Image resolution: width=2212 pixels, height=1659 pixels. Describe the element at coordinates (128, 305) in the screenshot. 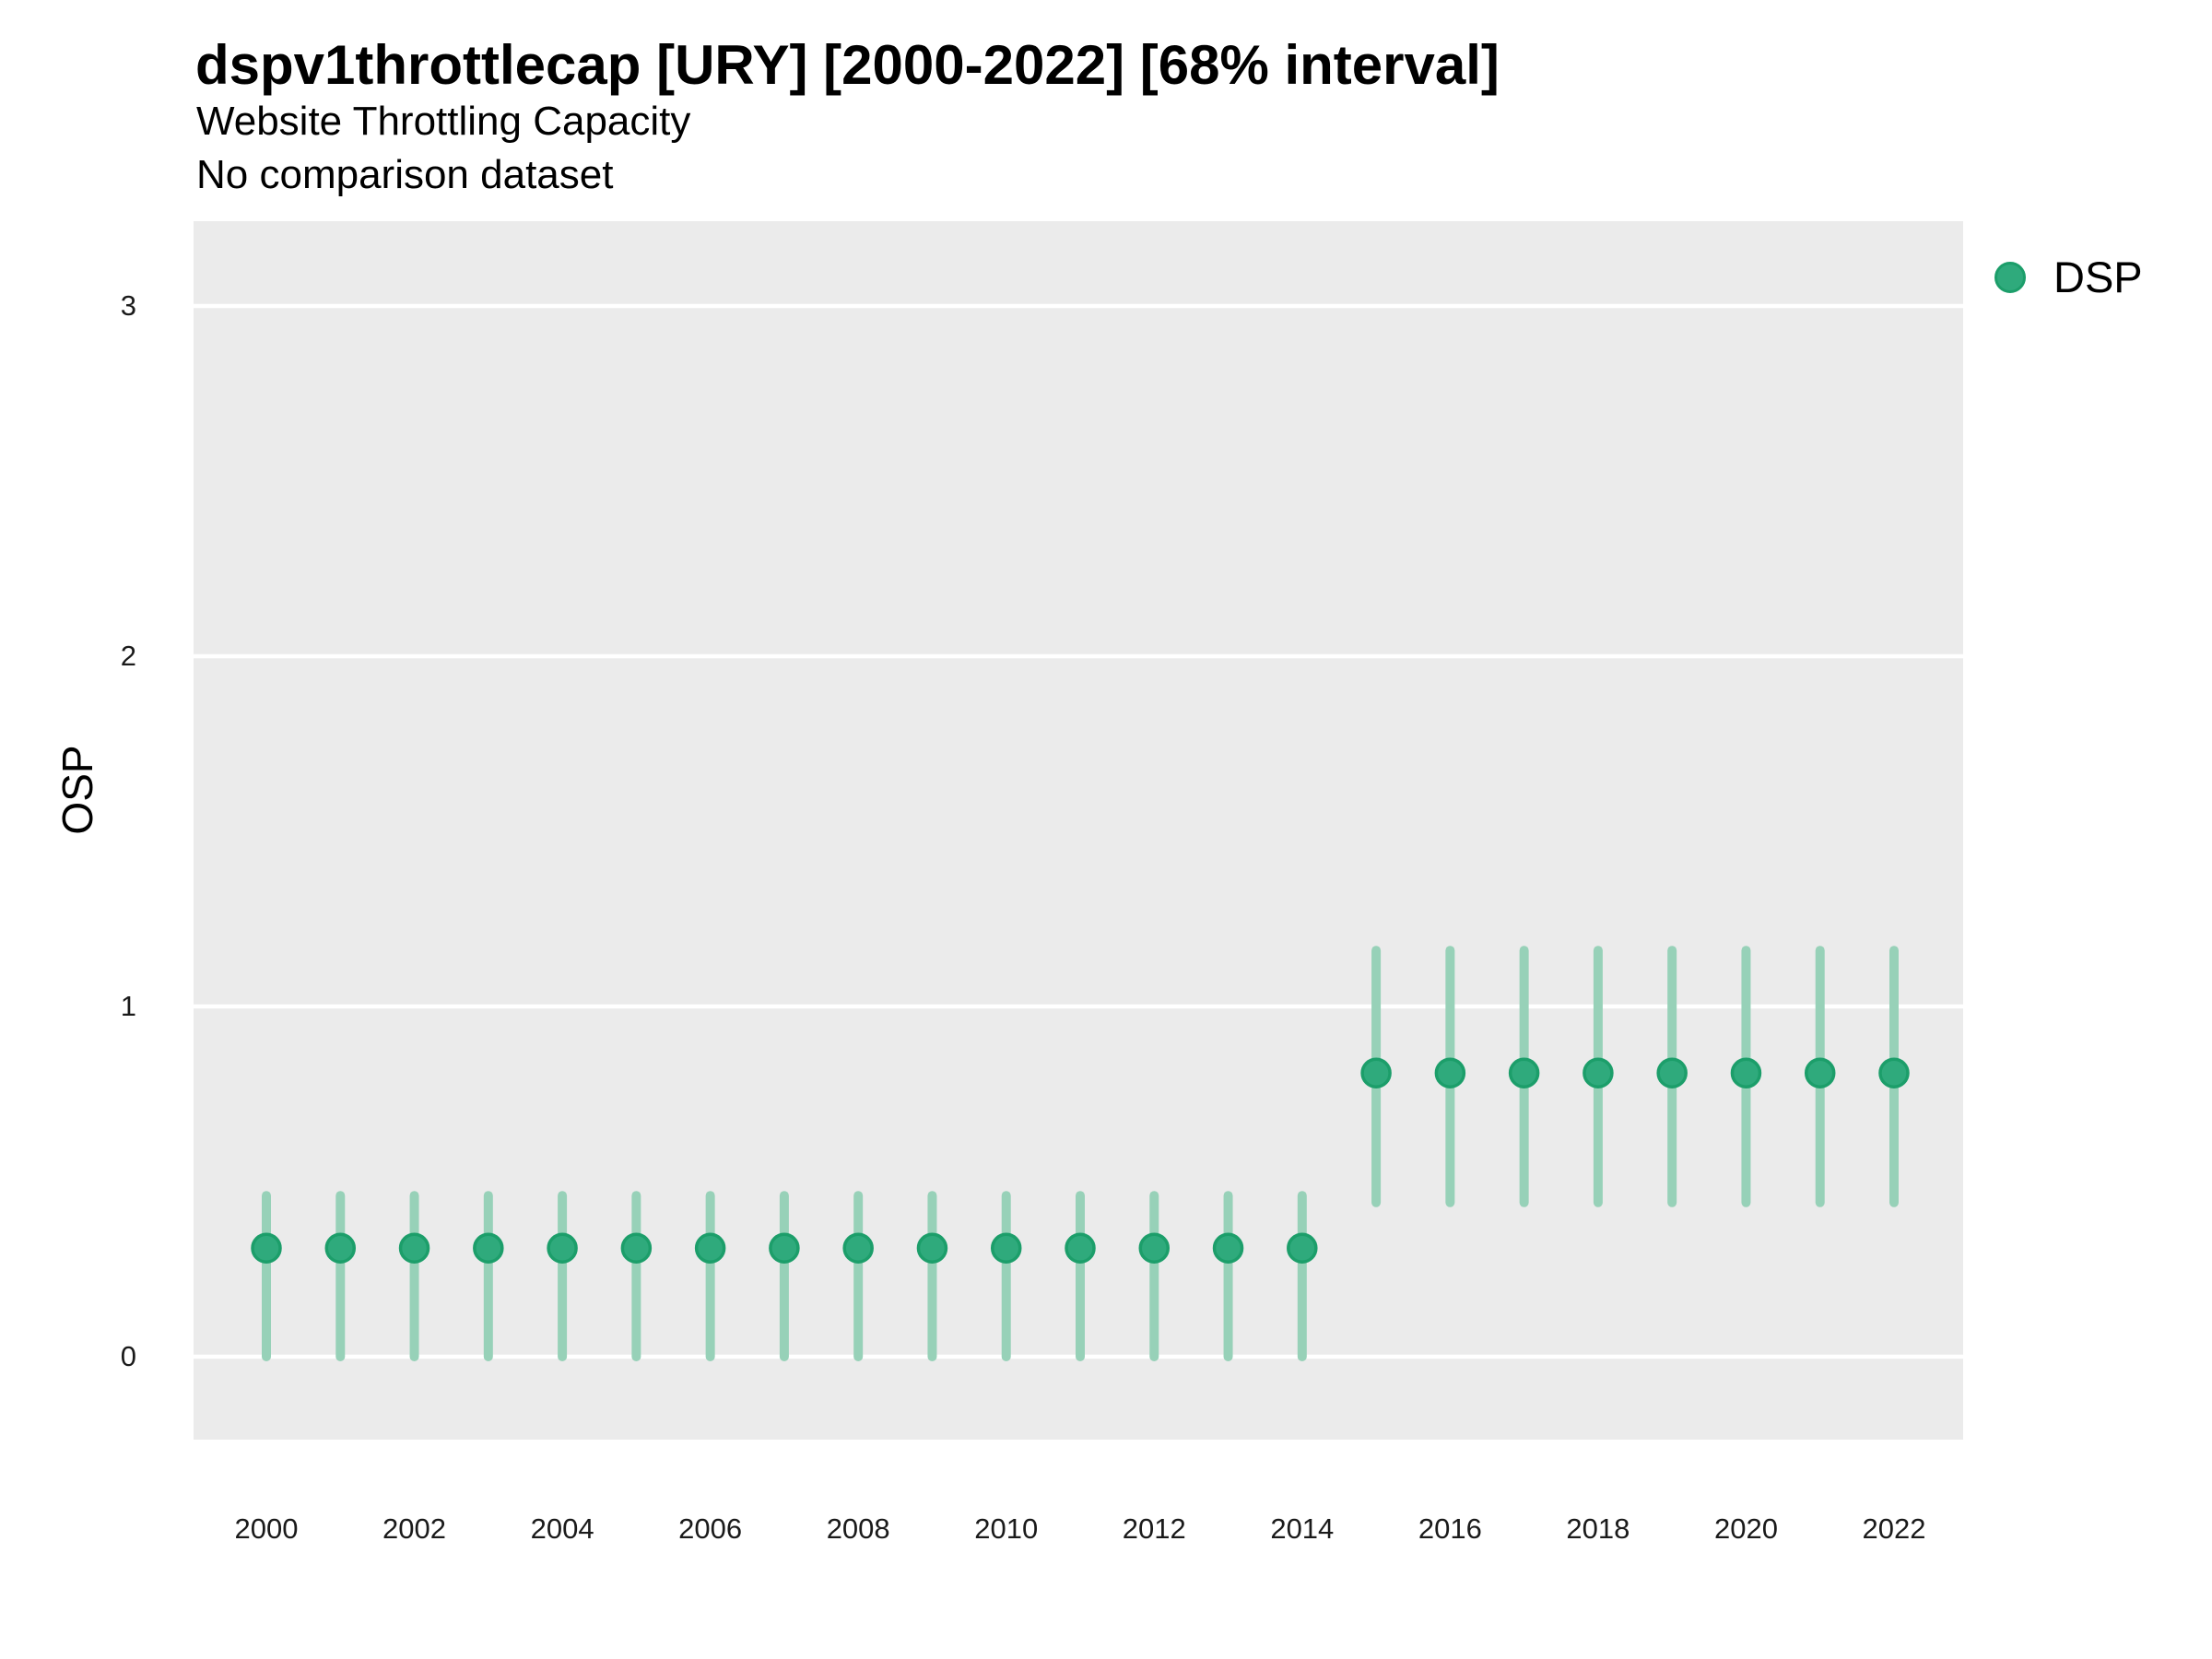

I see `y-tick-label-3: 3` at that location.